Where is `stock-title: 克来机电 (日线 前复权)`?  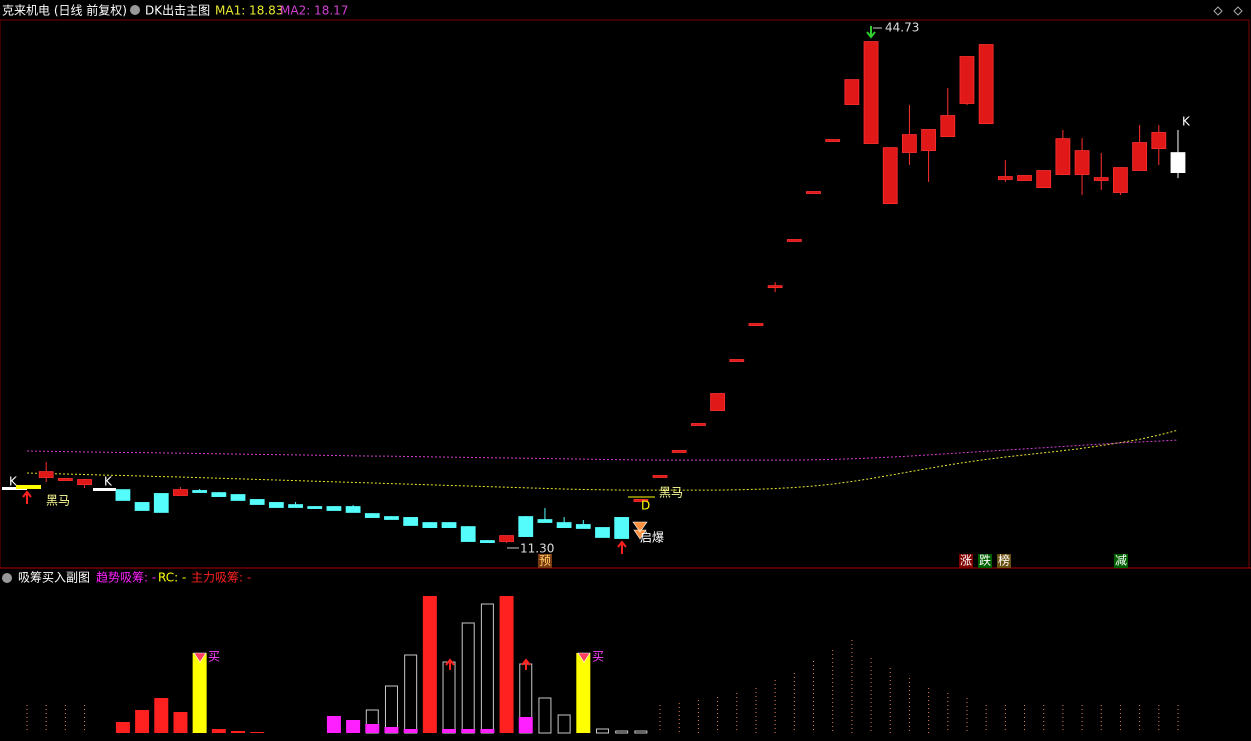 stock-title: 克来机电 (日线 前复权) is located at coordinates (64, 10).